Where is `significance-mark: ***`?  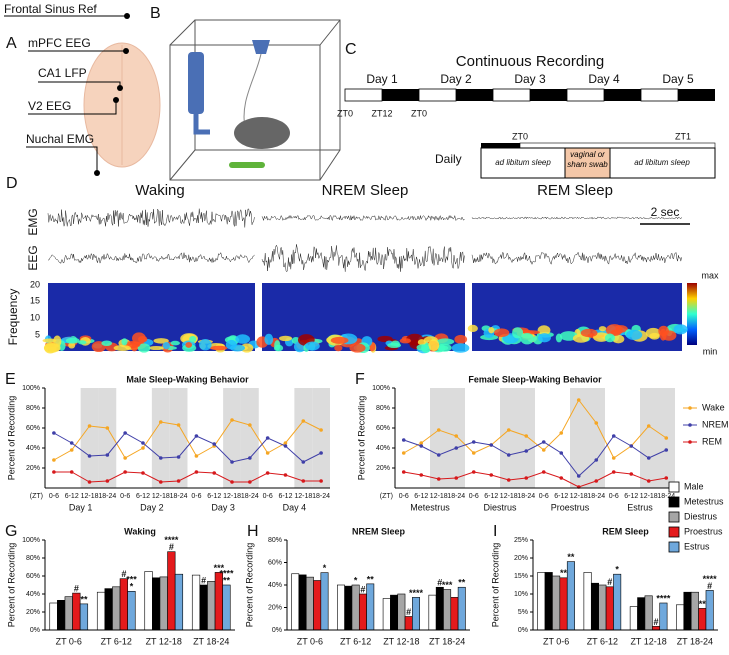 significance-mark: *** is located at coordinates (219, 568).